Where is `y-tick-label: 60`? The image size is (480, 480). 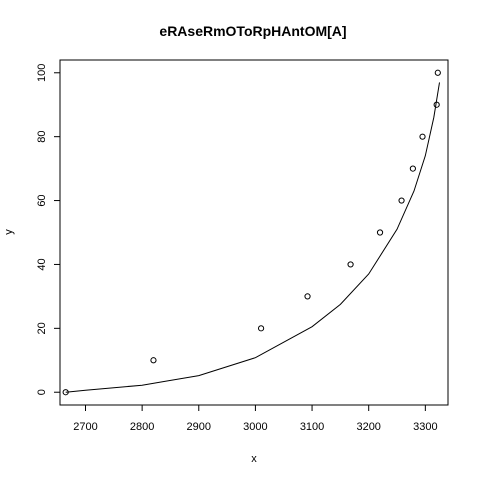 y-tick-label: 60 is located at coordinates (42, 200).